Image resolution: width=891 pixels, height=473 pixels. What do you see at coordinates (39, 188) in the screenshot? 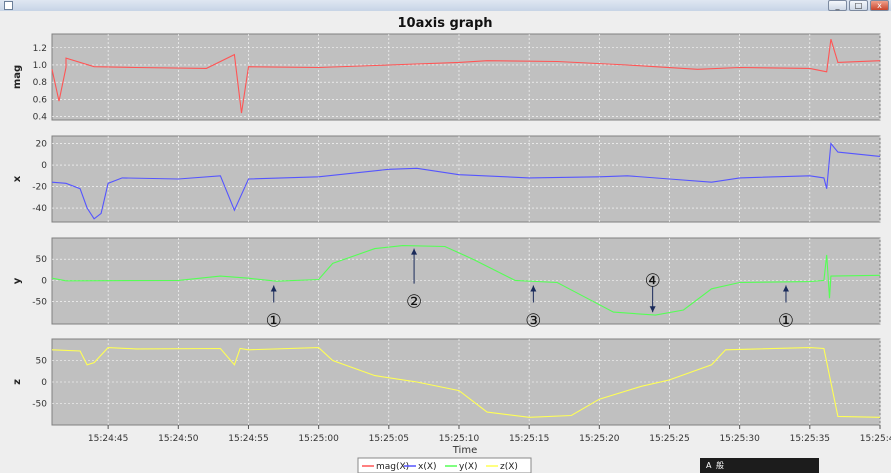
I see `y-tick-label: -20` at bounding box center [39, 188].